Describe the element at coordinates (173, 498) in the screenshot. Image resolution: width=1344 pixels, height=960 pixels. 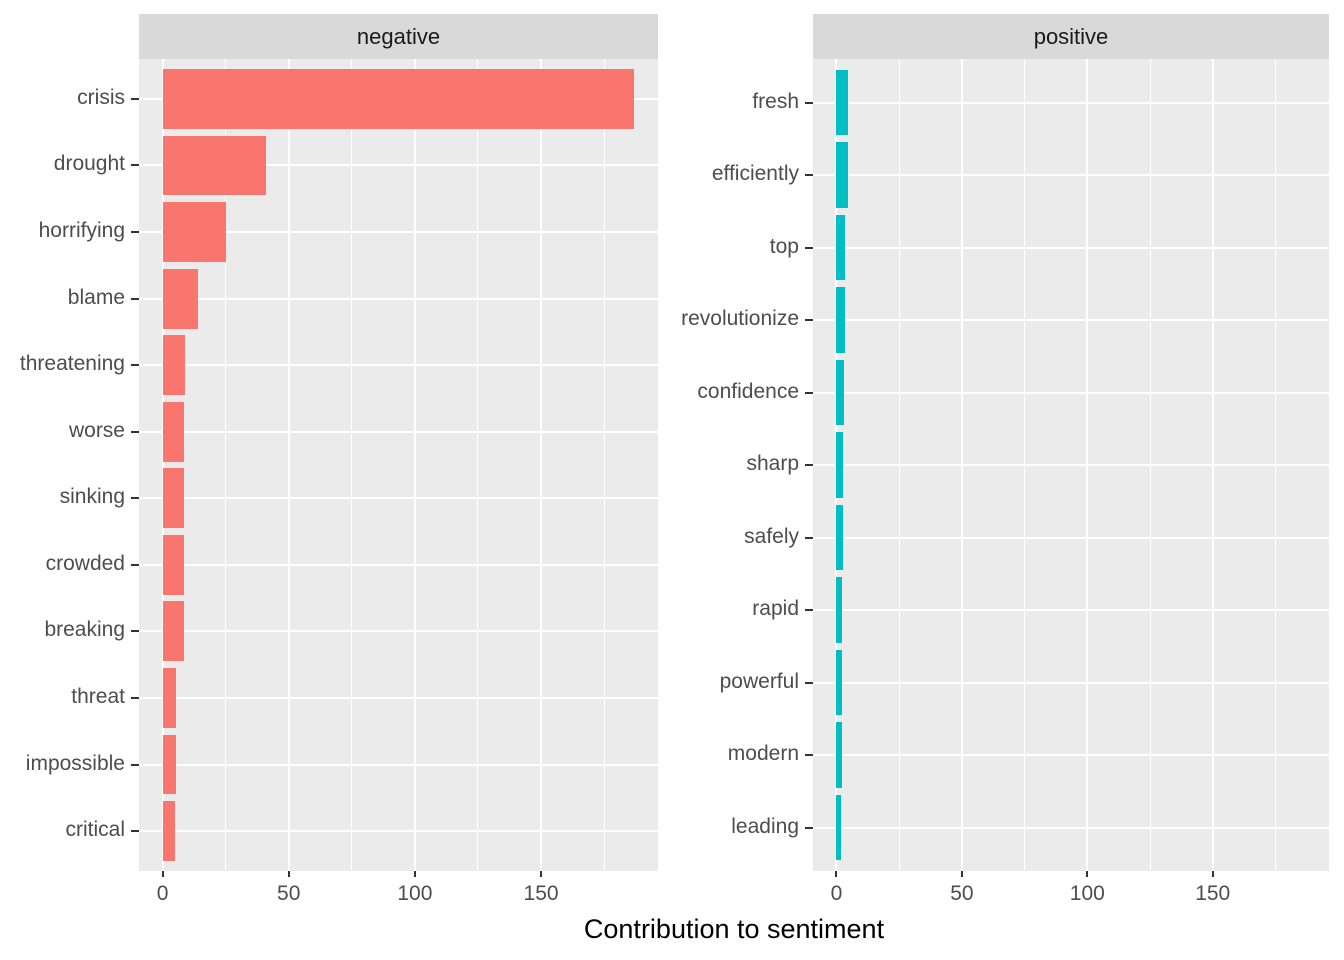
I see `bar-sinking` at that location.